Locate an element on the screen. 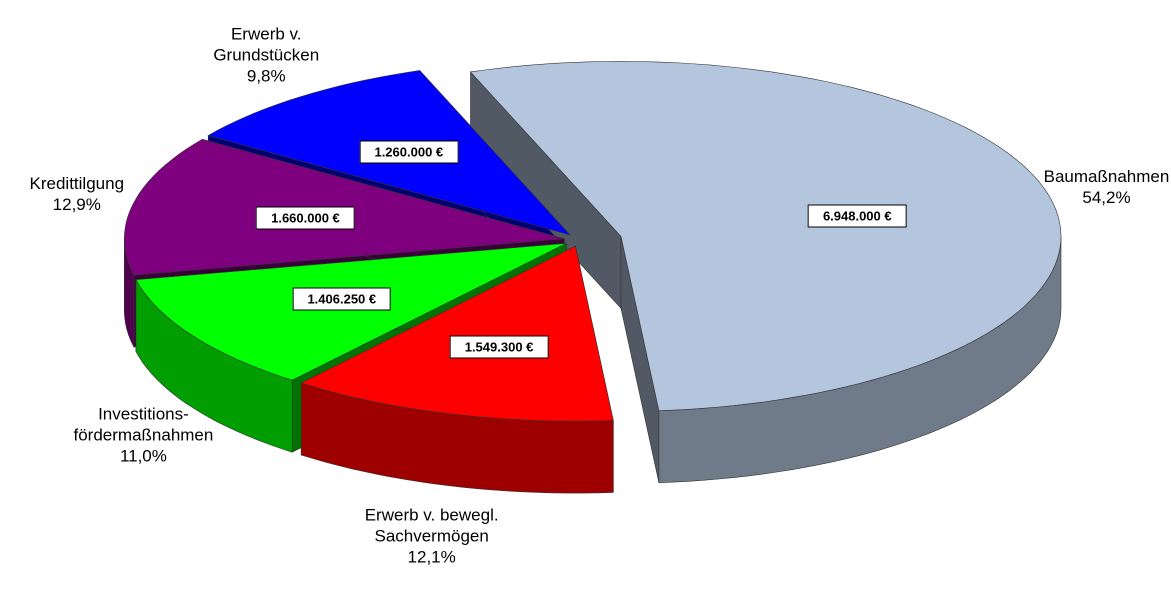 The width and height of the screenshot is (1171, 608). value-label-text: 1.406.250 € is located at coordinates (342, 299).